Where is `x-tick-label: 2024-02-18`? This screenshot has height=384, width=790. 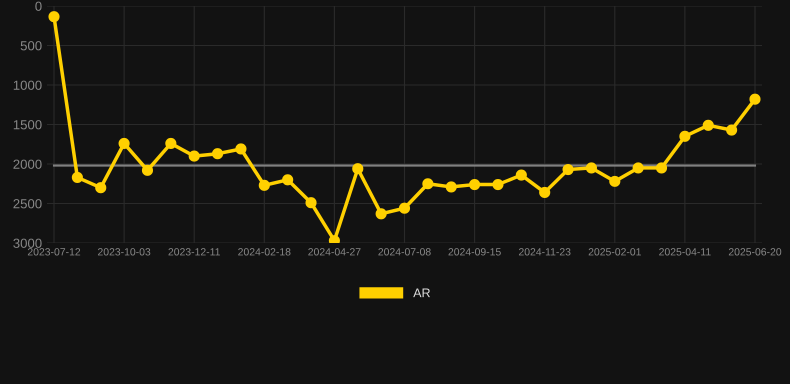
x-tick-label: 2024-02-18 is located at coordinates (264, 252).